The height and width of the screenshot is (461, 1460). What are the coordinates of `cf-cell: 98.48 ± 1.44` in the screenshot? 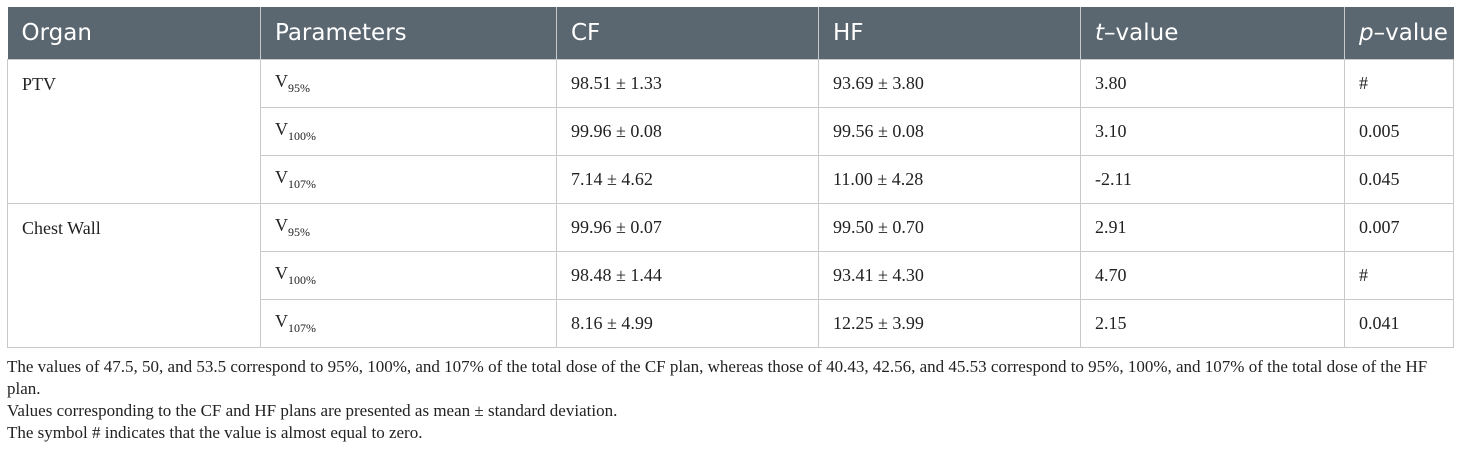 It's located at (687, 275).